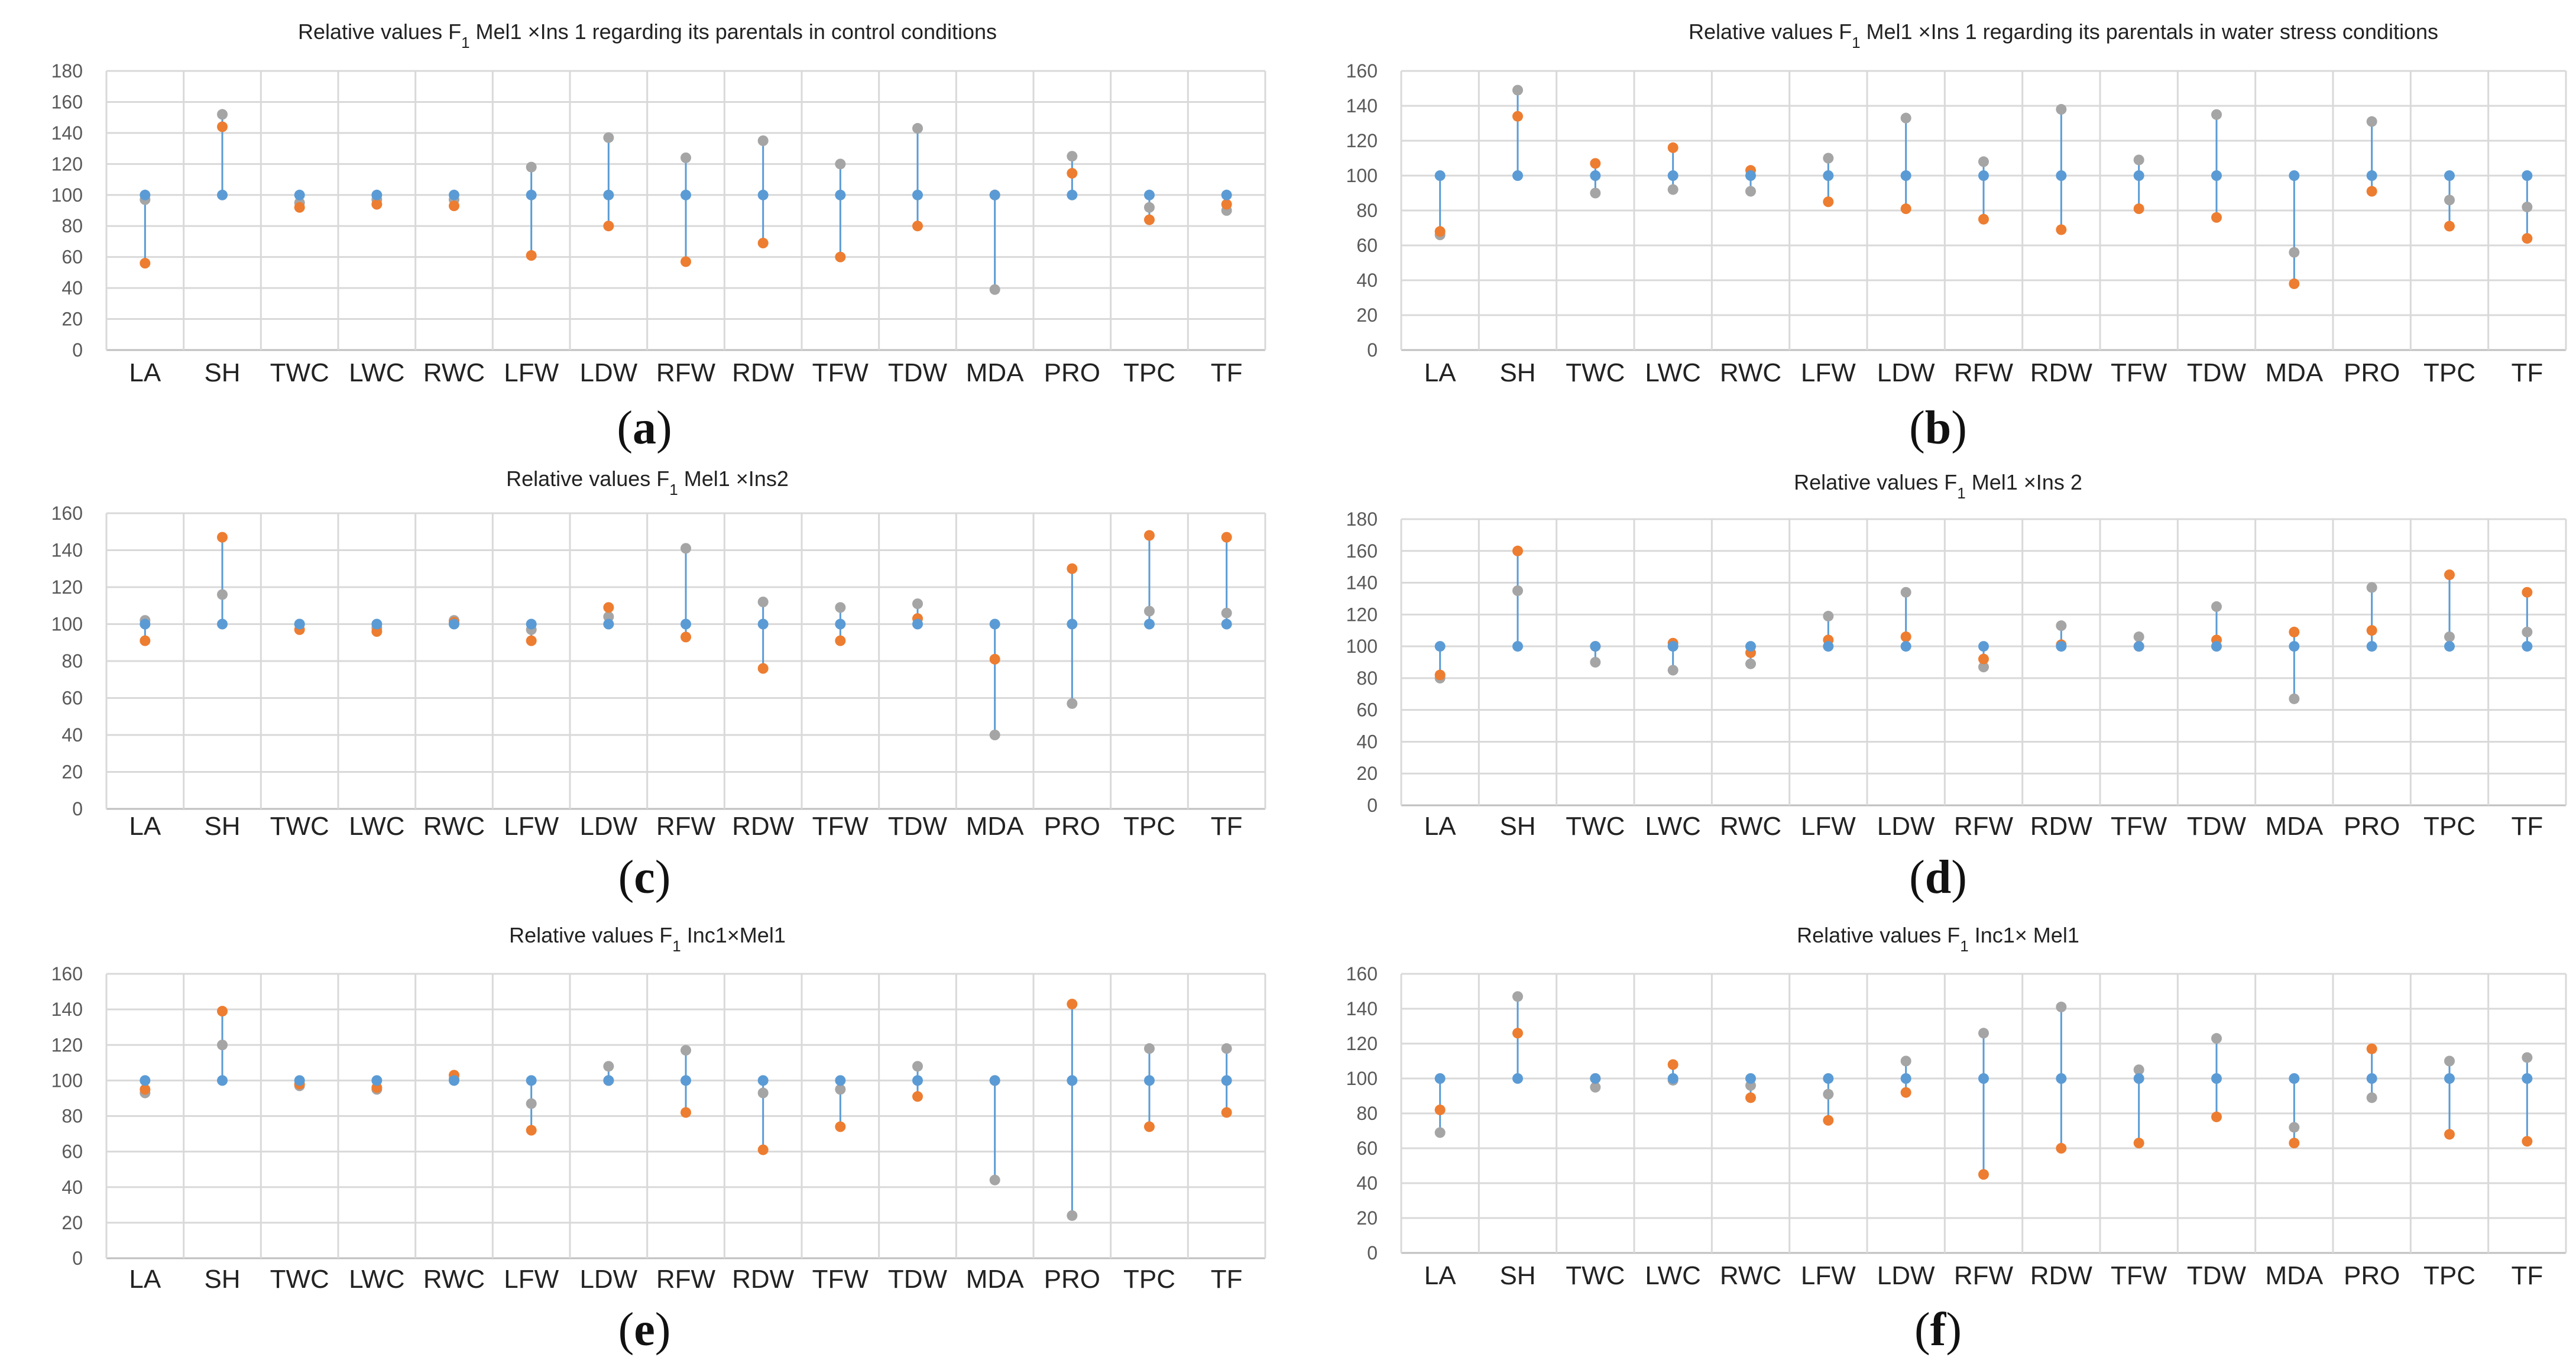  Describe the element at coordinates (918, 826) in the screenshot. I see `x-tick-label: TDW` at that location.